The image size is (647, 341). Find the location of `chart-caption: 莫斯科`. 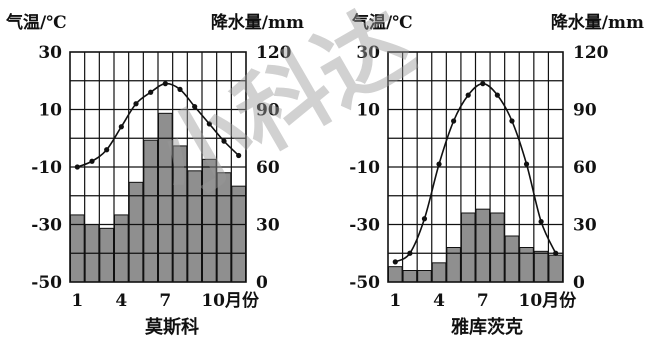

chart-caption: 莫斯科 is located at coordinates (171, 327).